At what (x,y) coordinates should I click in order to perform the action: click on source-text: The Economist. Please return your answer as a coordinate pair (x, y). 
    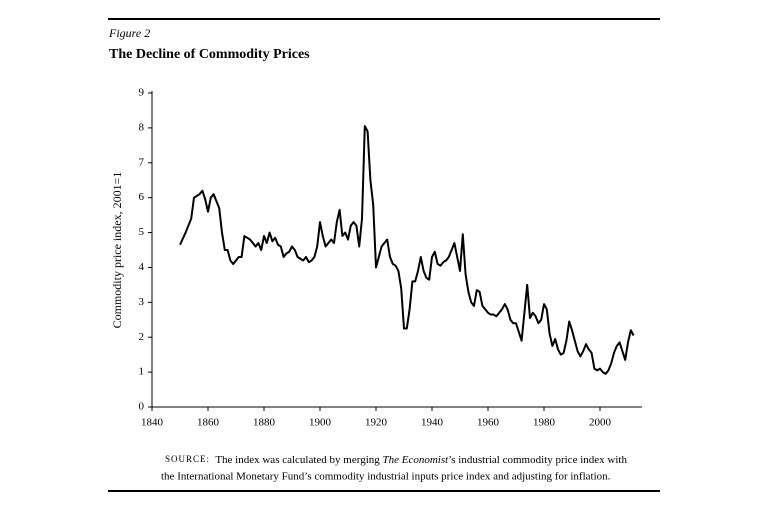
    Looking at the image, I should click on (416, 460).